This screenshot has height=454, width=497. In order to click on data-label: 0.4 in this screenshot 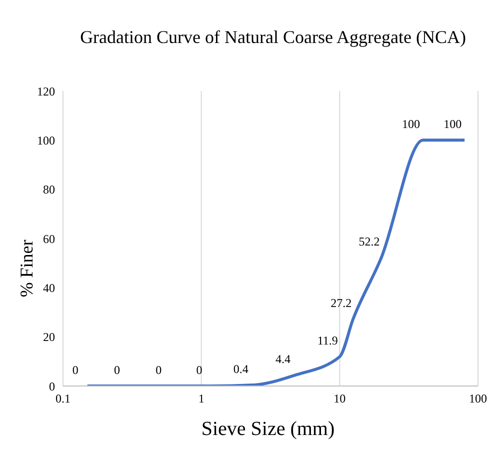, I will do `click(240, 369)`.